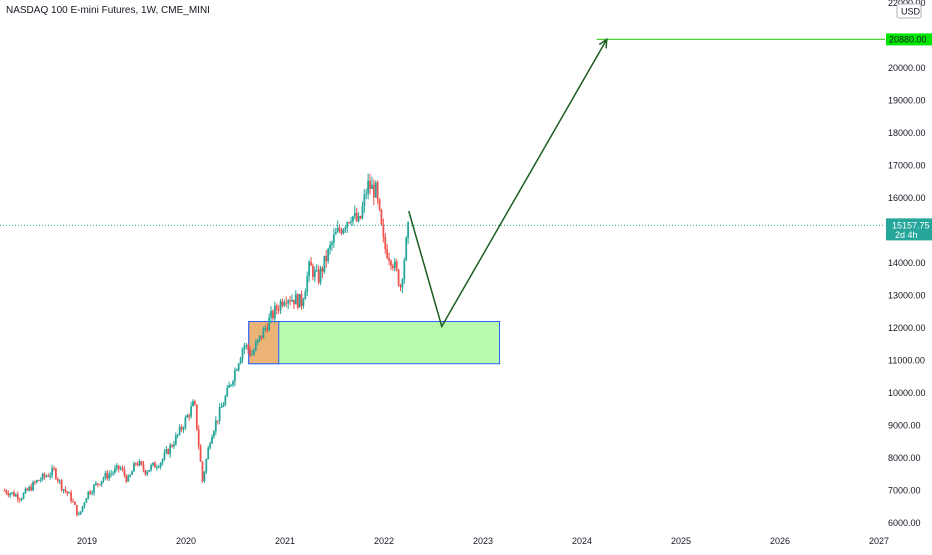 Image resolution: width=932 pixels, height=555 pixels. What do you see at coordinates (906, 361) in the screenshot?
I see `price-tick-label: 11000.00` at bounding box center [906, 361].